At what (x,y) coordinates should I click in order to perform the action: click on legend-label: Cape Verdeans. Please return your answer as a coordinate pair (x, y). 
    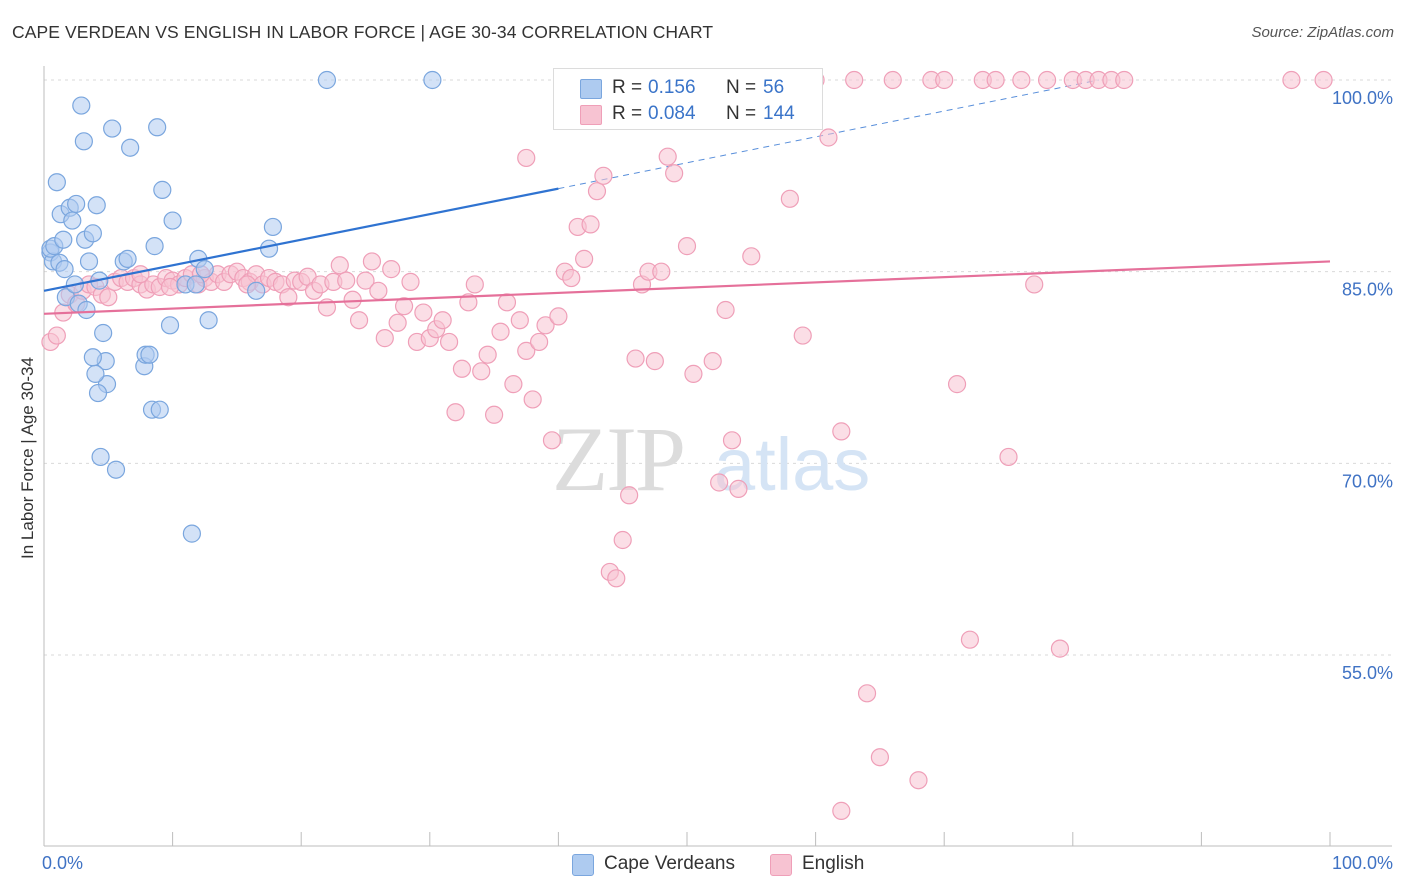
    Looking at the image, I should click on (669, 863).